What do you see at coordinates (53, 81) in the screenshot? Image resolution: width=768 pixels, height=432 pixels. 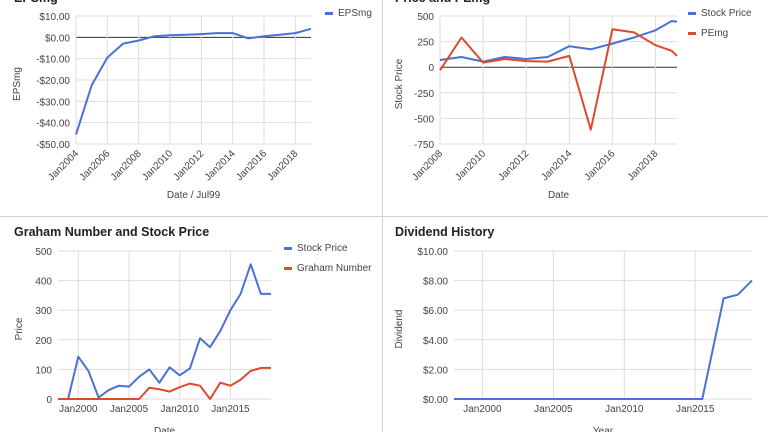 I see `y-tick-label: -$20.00` at bounding box center [53, 81].